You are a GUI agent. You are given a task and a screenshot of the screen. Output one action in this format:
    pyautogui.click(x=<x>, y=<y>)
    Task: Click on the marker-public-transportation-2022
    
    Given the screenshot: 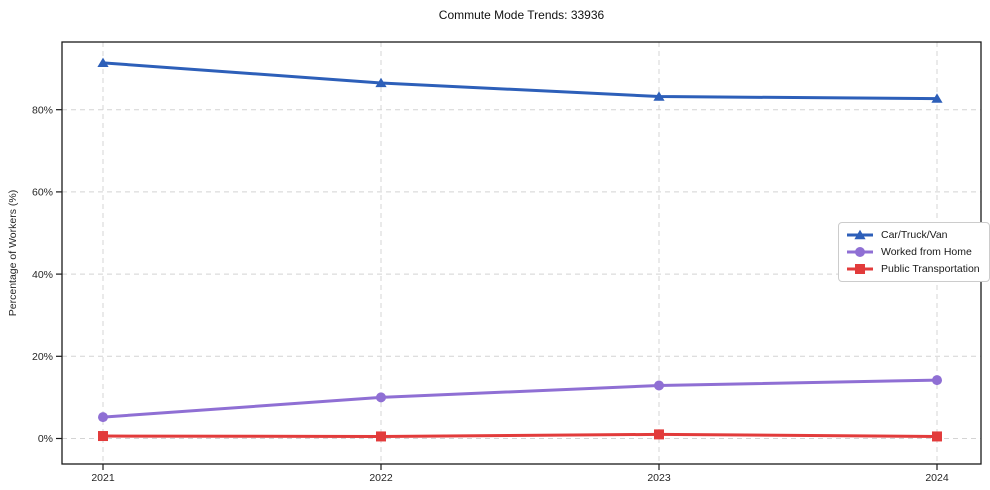 What is the action you would take?
    pyautogui.click(x=381, y=436)
    